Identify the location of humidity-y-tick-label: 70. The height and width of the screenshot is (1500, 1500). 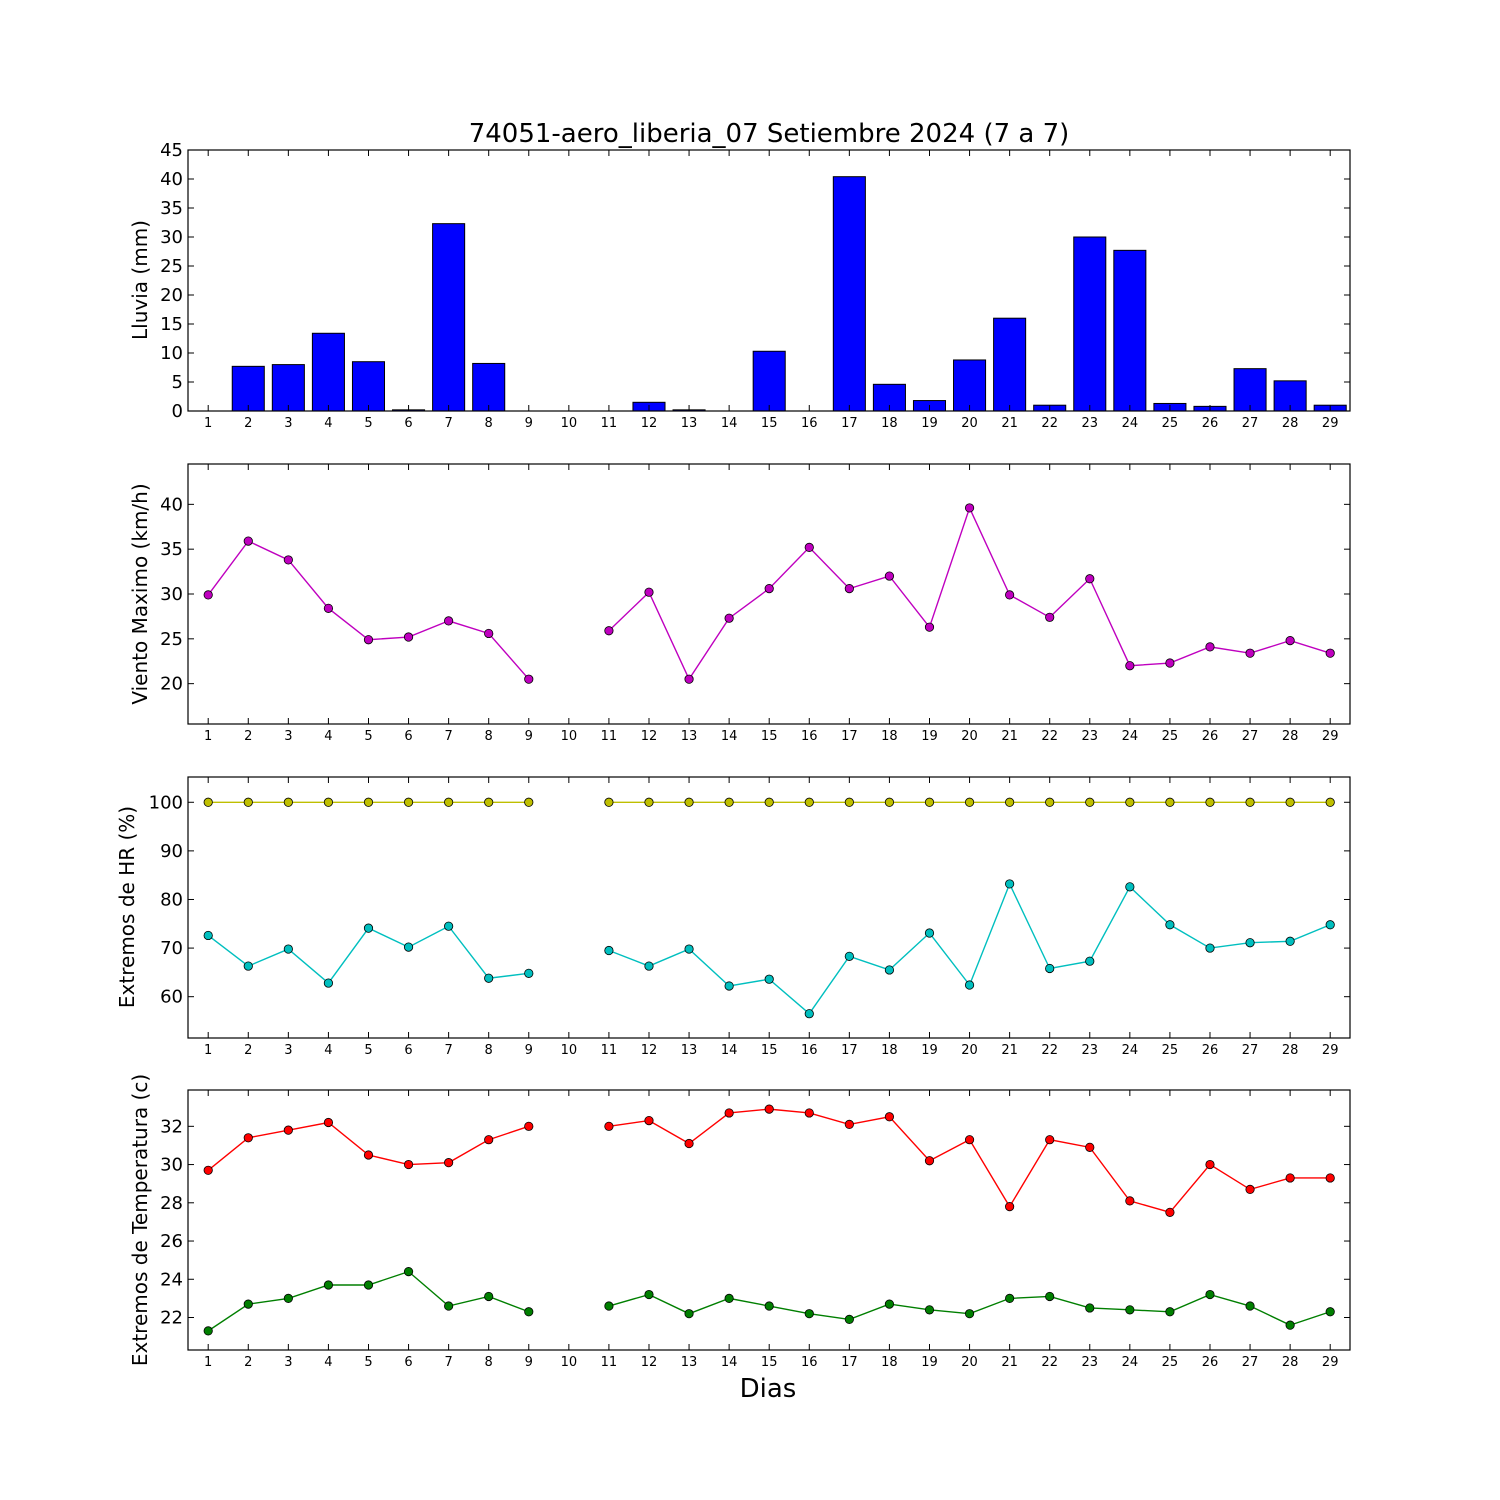
(171, 948).